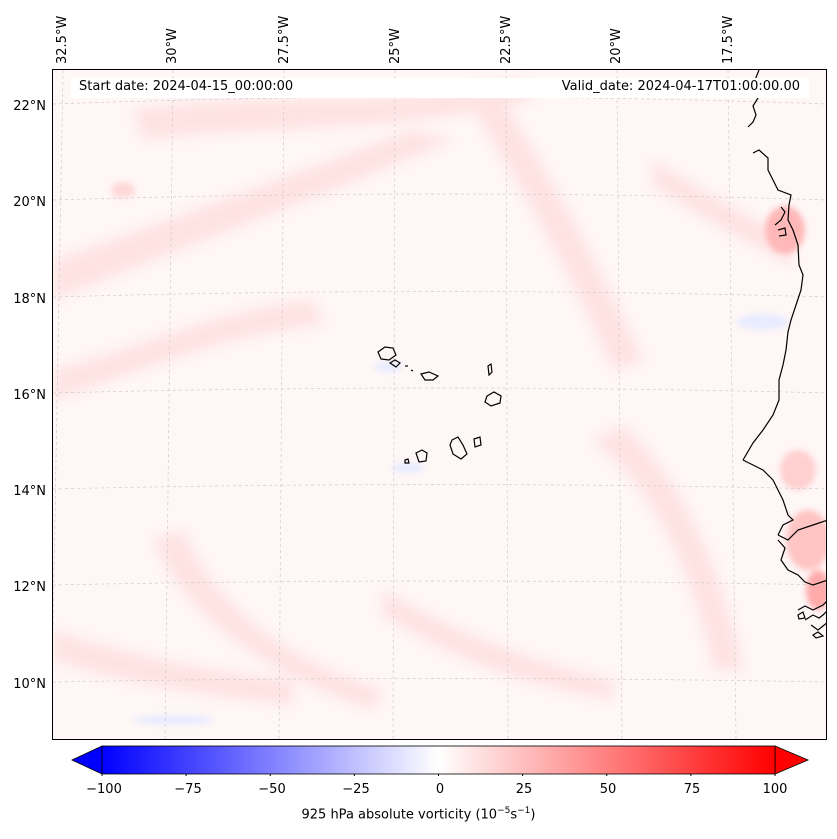 This screenshot has width=837, height=839. I want to click on lat-label-18n: 18°N, so click(29, 299).